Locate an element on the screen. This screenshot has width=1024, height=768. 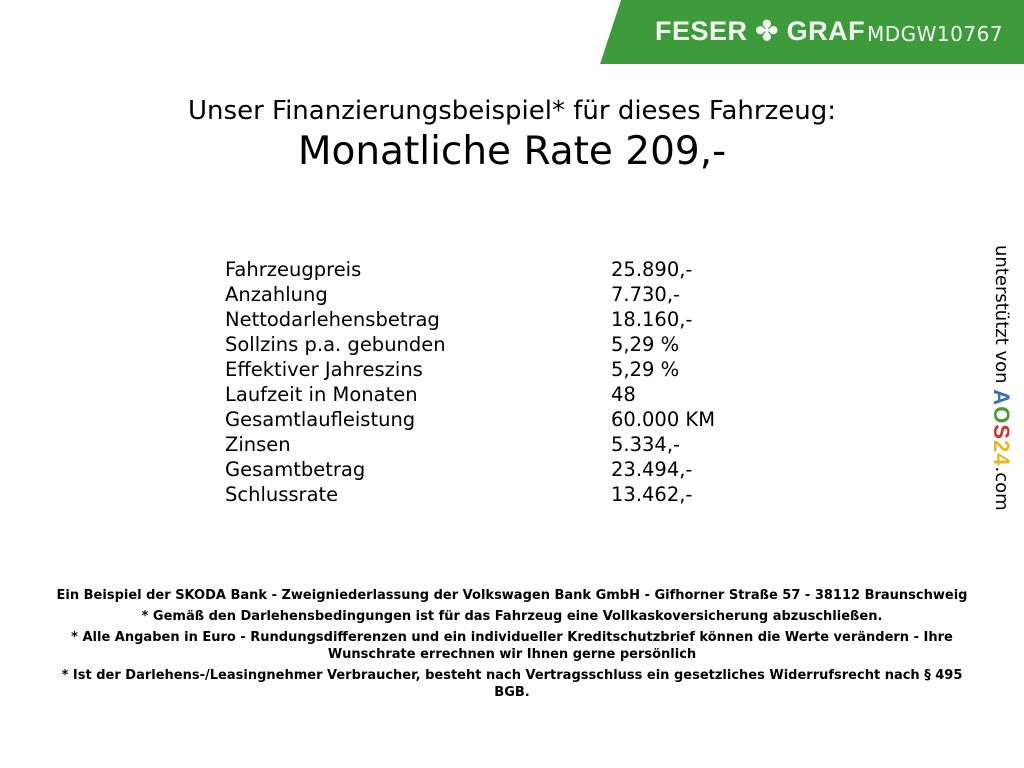
row-label: Effektiver Jahreszins is located at coordinates (324, 369).